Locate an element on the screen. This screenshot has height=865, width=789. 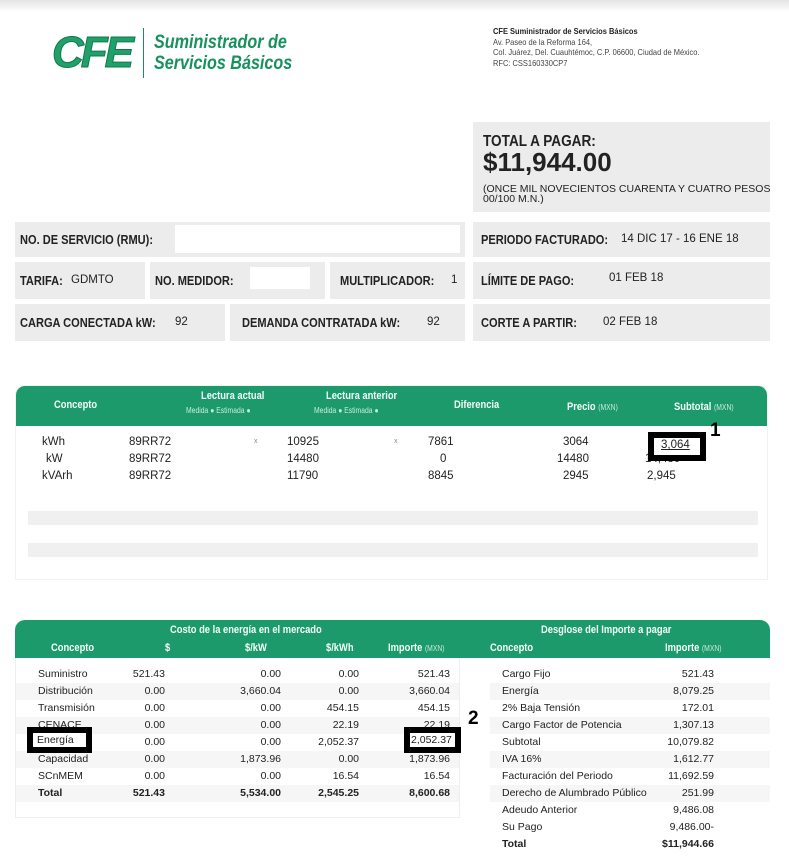
desglose-row: Energía 8,079.25 is located at coordinates (630, 691).